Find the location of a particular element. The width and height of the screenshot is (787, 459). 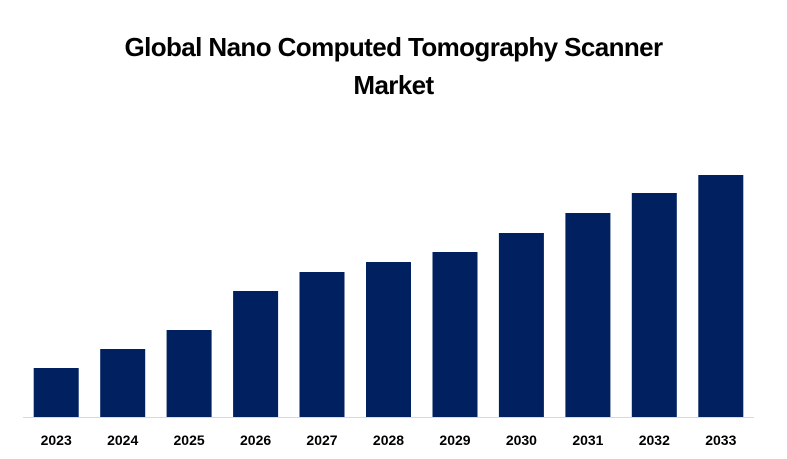

bar-2030 is located at coordinates (521, 325).